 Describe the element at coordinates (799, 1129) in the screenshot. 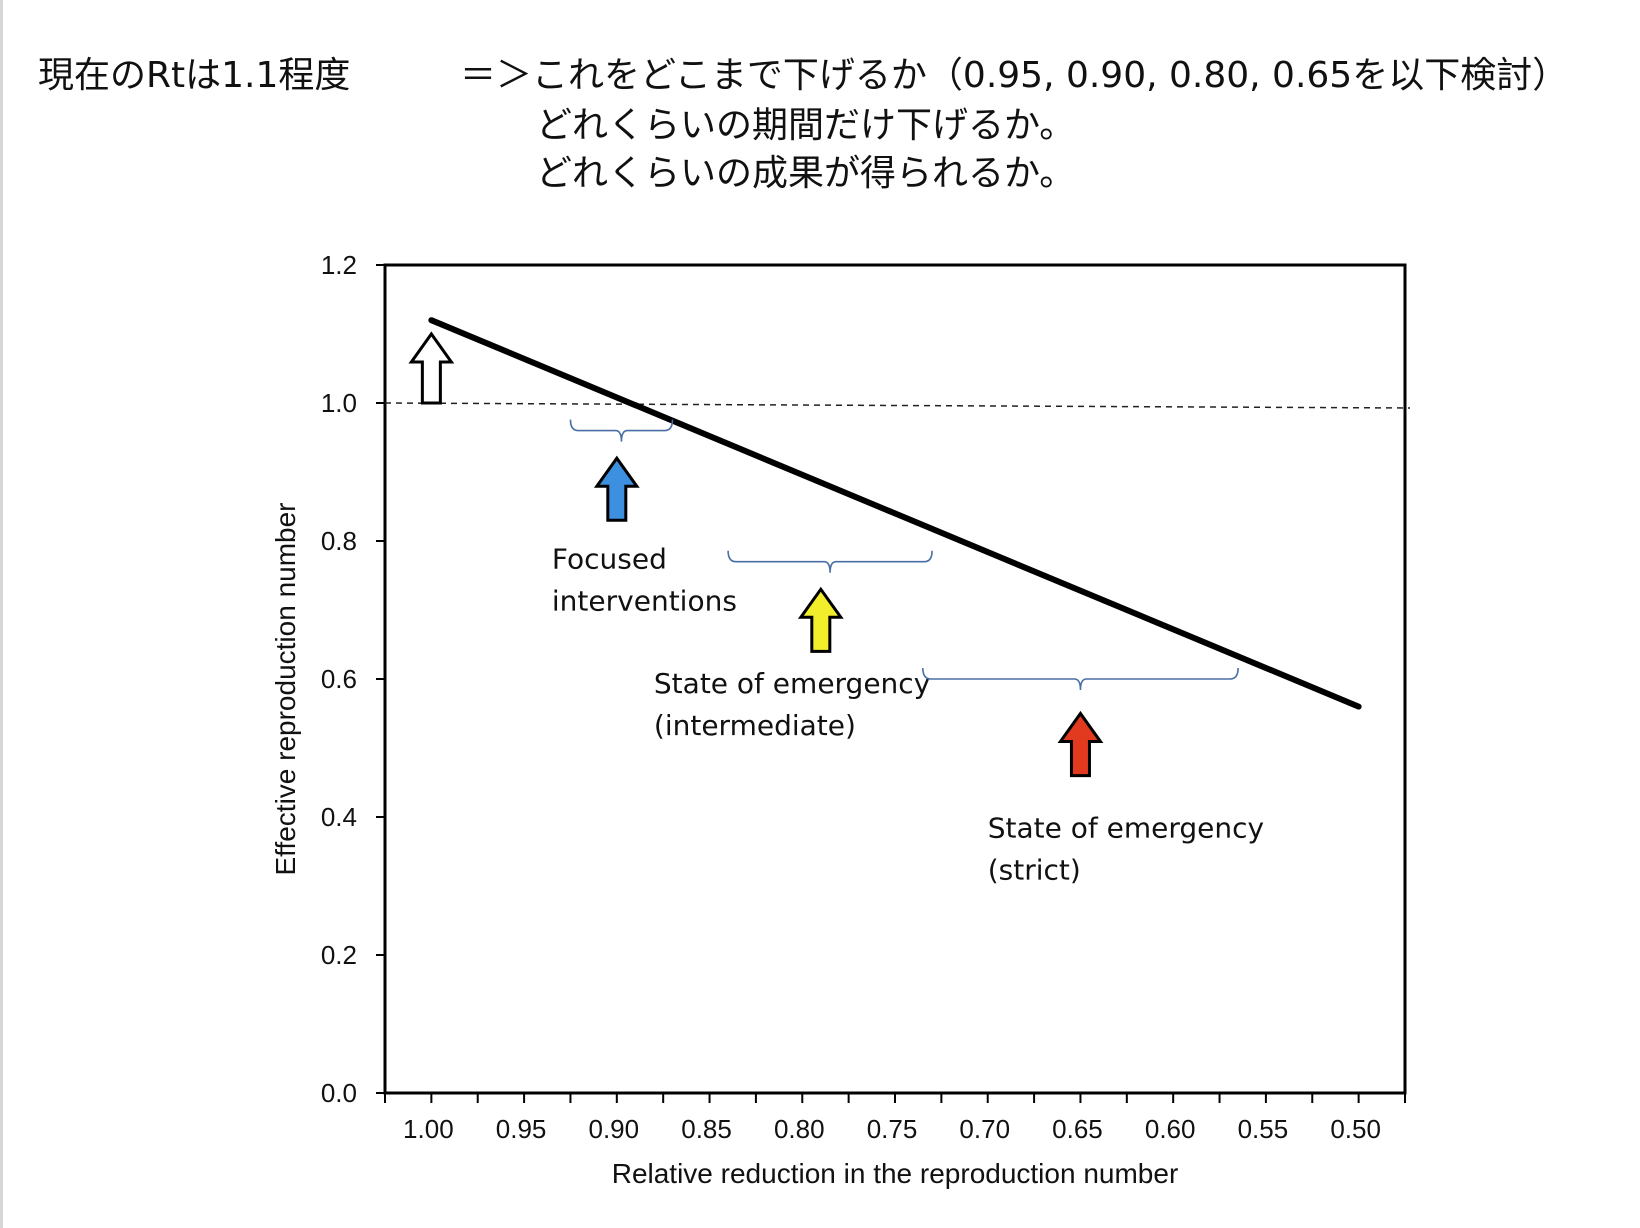

I see `x-tick-label: 0.80` at that location.